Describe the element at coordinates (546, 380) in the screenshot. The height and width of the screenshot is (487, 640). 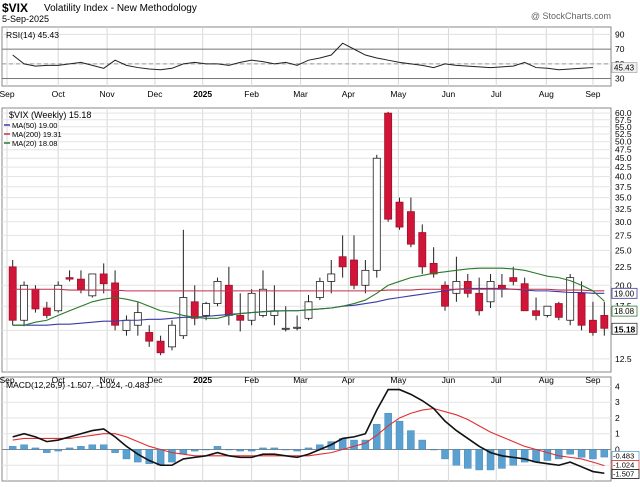
I see `x-tick-label: Aug` at that location.